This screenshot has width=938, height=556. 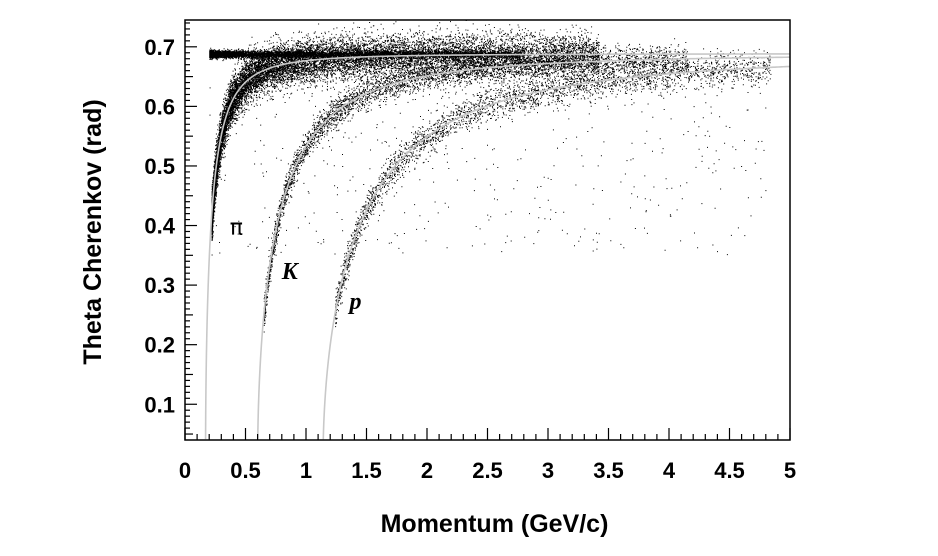 What do you see at coordinates (159, 166) in the screenshot?
I see `y-tick-label: 0.5` at bounding box center [159, 166].